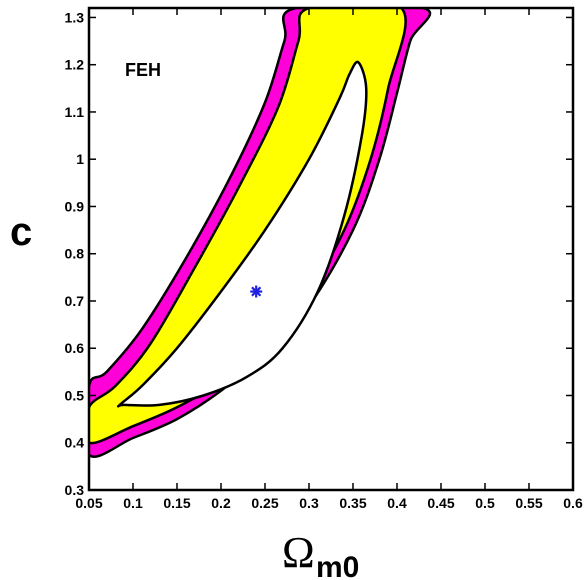 This screenshot has height=580, width=587. Describe the element at coordinates (352, 503) in the screenshot. I see `x-tick-label: 0.35` at that location.